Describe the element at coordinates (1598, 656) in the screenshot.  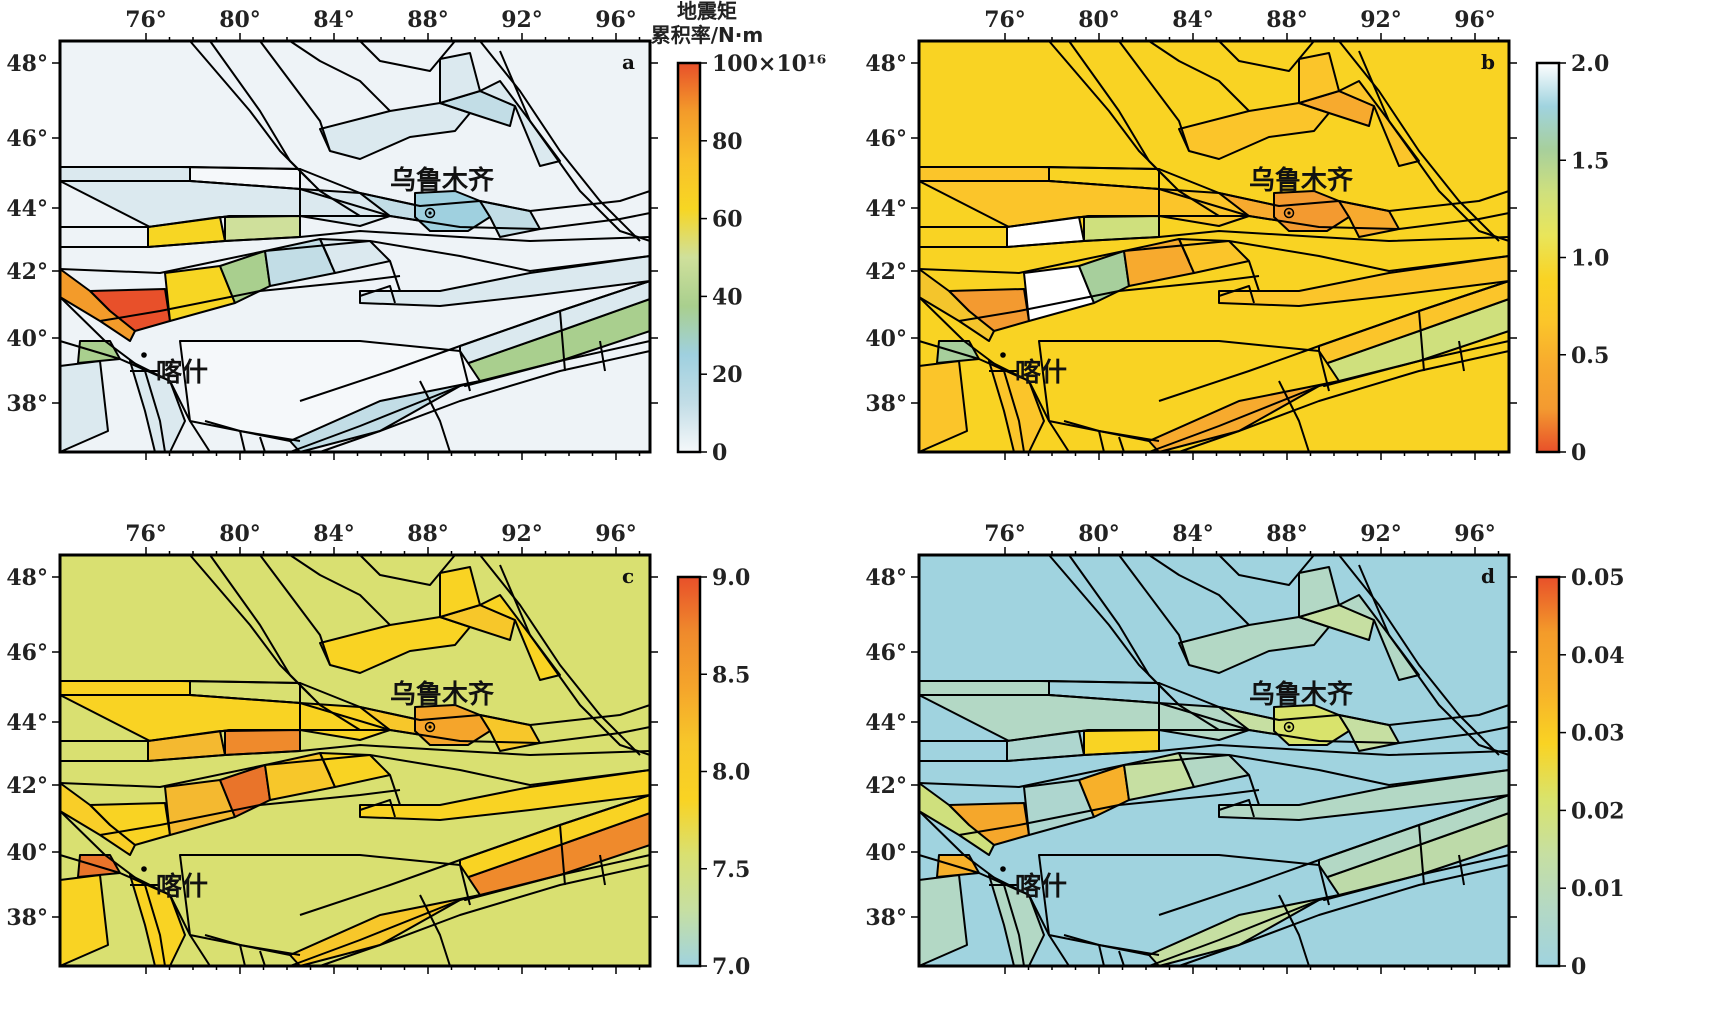
I see `colorbar-tick-label: 0.04` at that location.